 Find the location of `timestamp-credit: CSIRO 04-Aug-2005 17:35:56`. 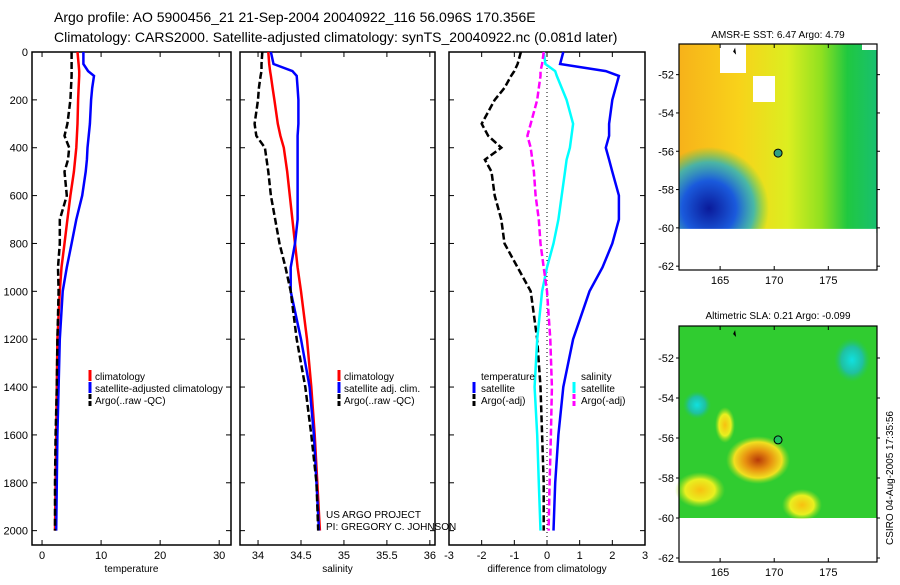

timestamp-credit: CSIRO 04-Aug-2005 17:35:56 is located at coordinates (890, 478).